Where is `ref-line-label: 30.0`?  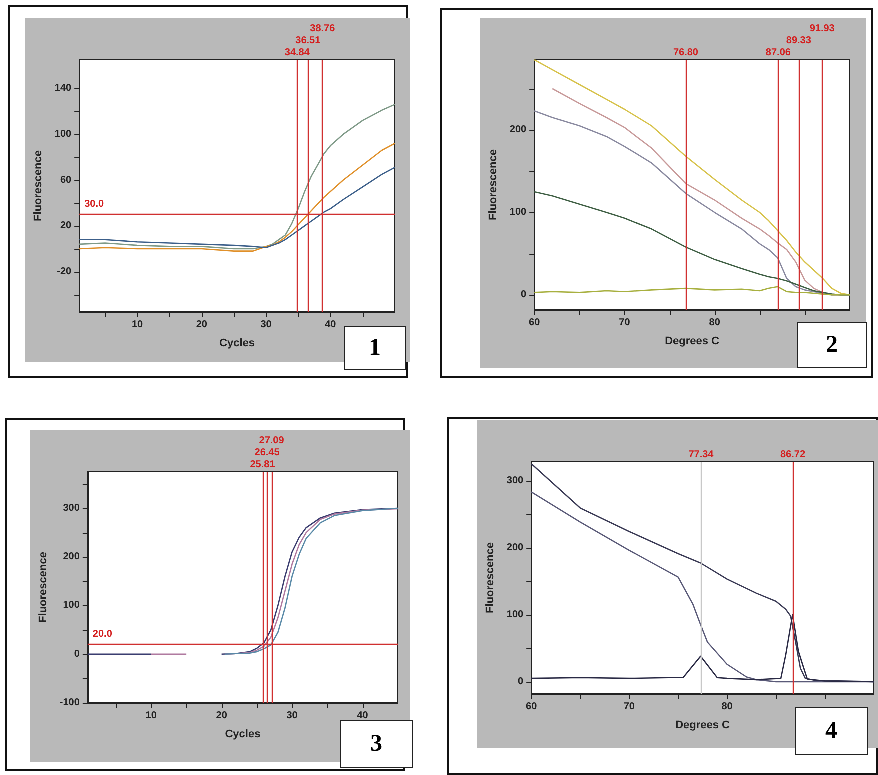
ref-line-label: 30.0 is located at coordinates (94, 204).